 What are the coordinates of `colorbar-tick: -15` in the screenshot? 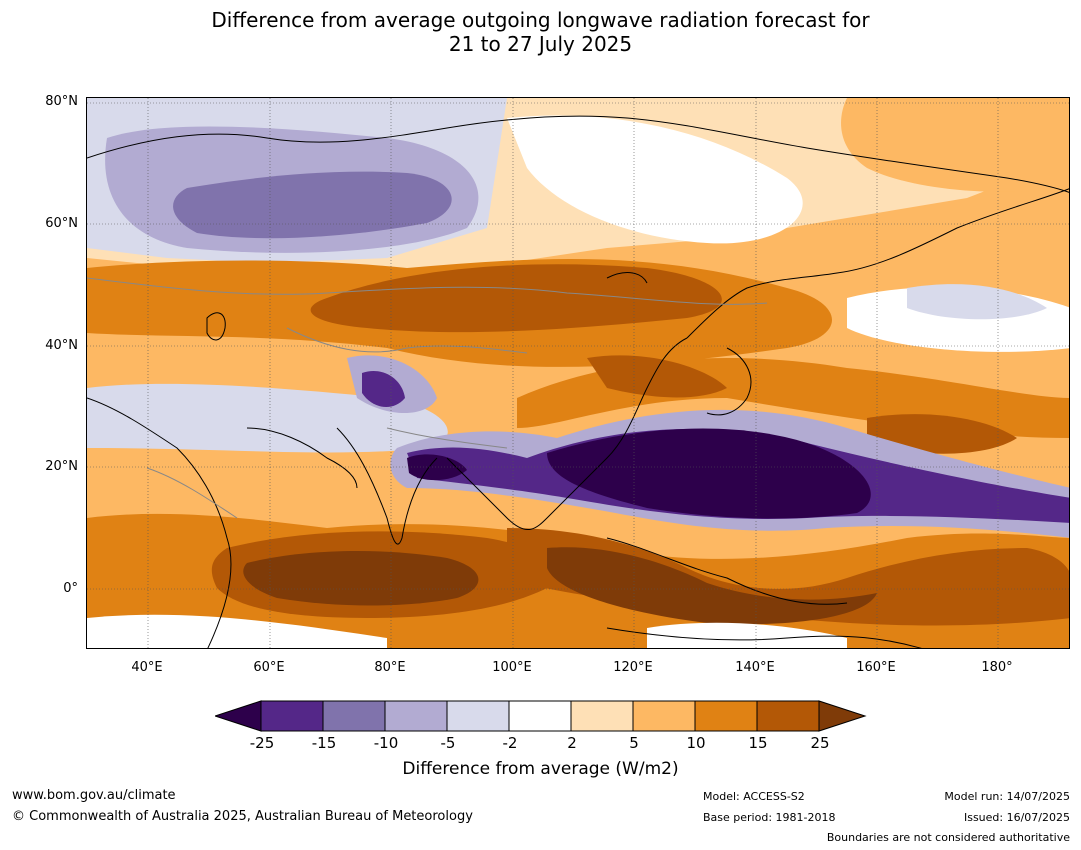 It's located at (324, 743).